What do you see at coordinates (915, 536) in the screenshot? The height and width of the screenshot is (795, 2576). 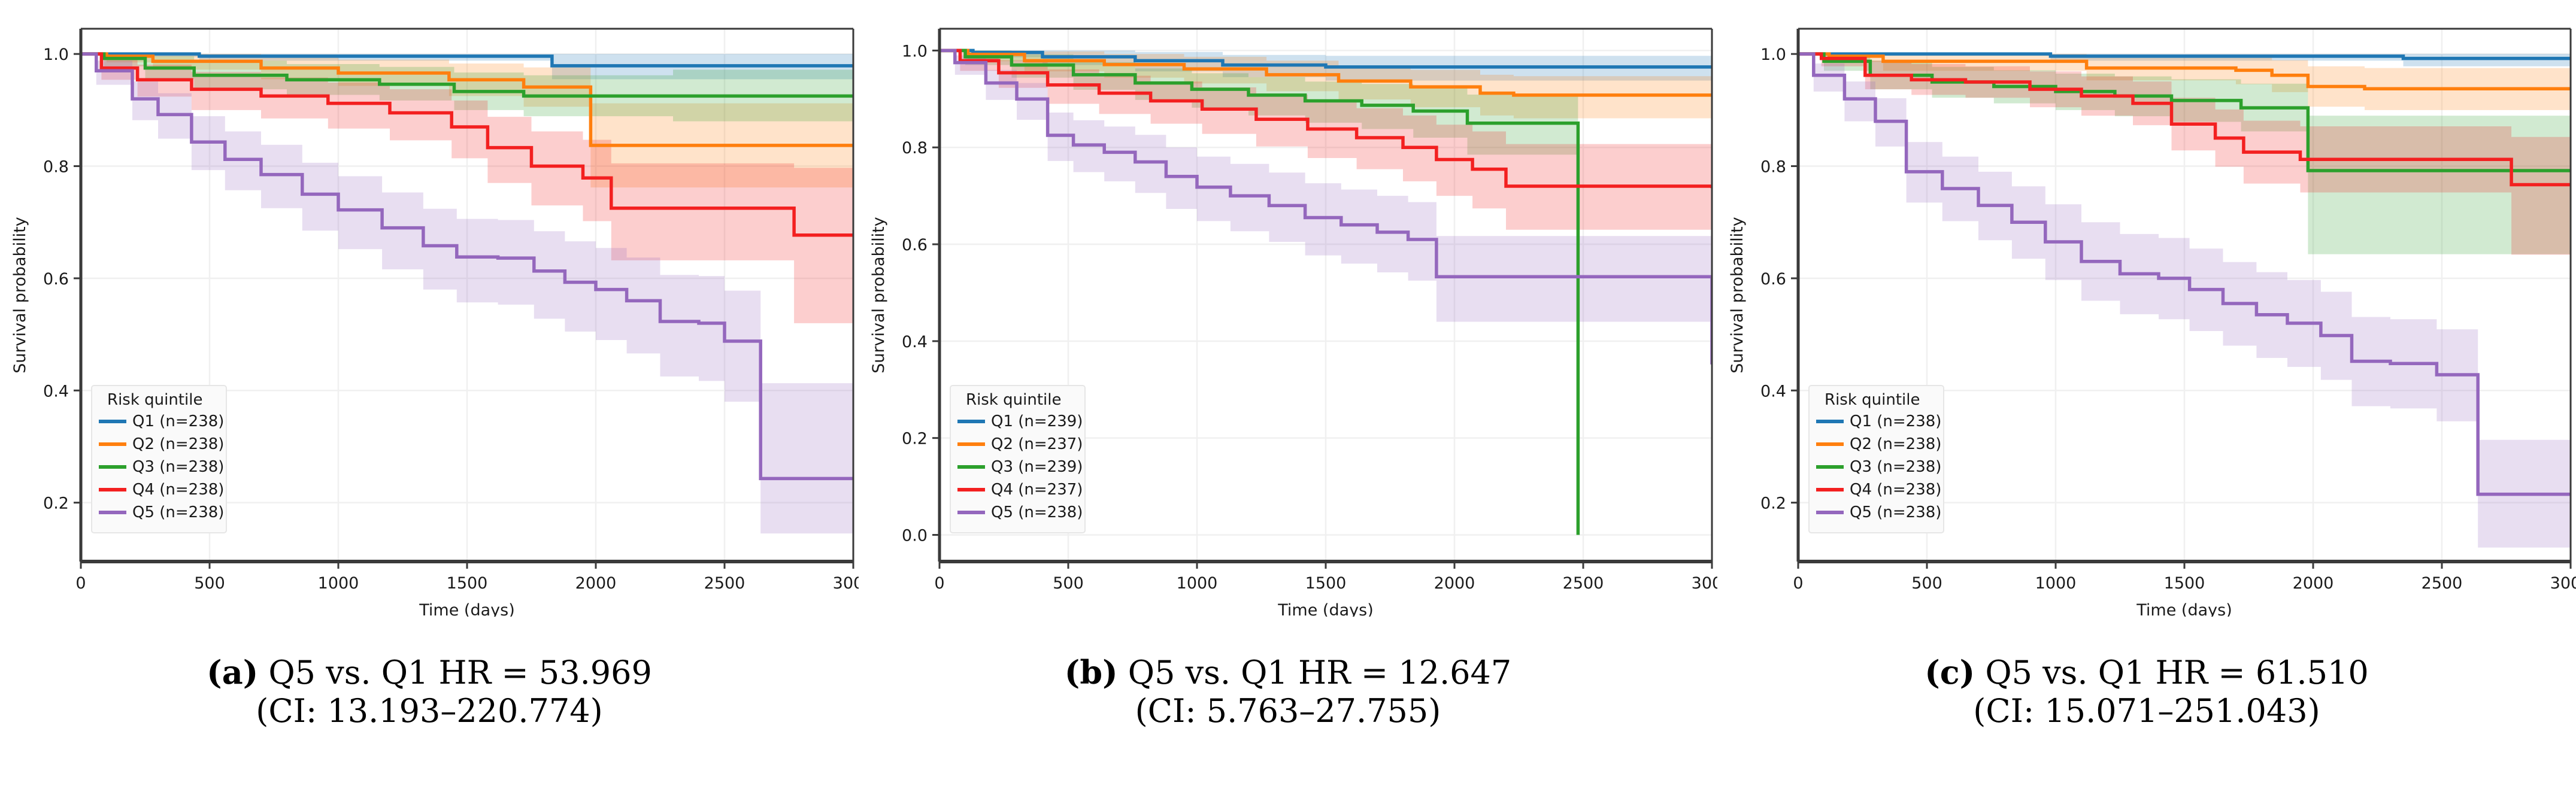 I see `ytick-label: 0.0` at bounding box center [915, 536].